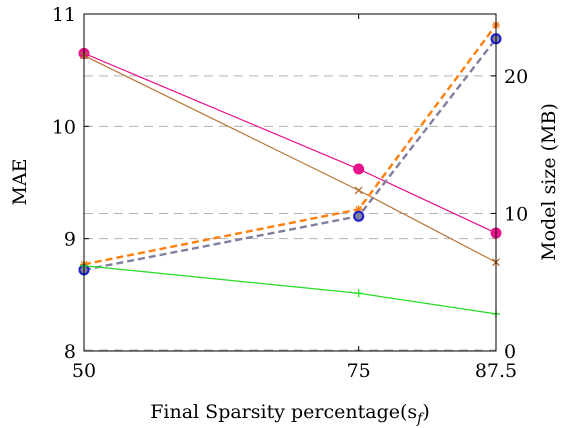 The height and width of the screenshot is (428, 569). I want to click on y-tick-label: 8, so click(70, 352).